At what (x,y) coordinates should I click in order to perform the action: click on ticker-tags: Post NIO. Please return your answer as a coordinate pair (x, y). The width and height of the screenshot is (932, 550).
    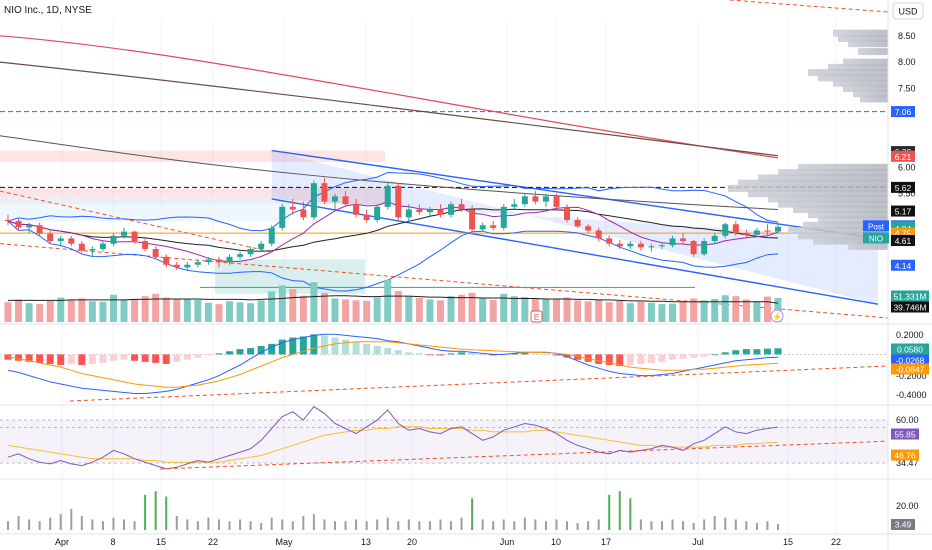
    Looking at the image, I should click on (876, 232).